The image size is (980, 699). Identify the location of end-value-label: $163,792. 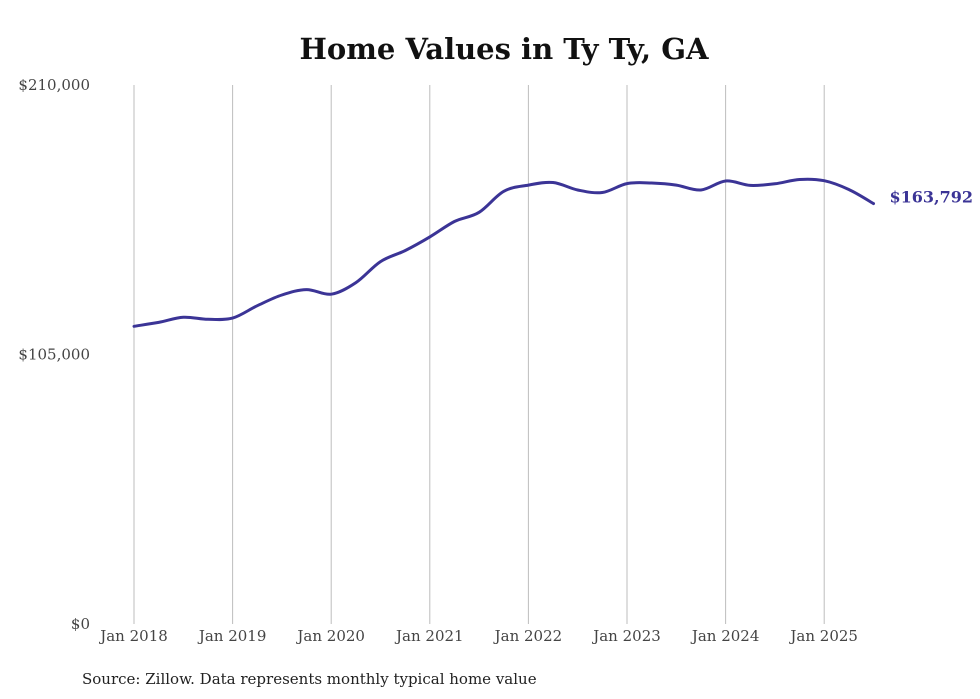
(932, 197).